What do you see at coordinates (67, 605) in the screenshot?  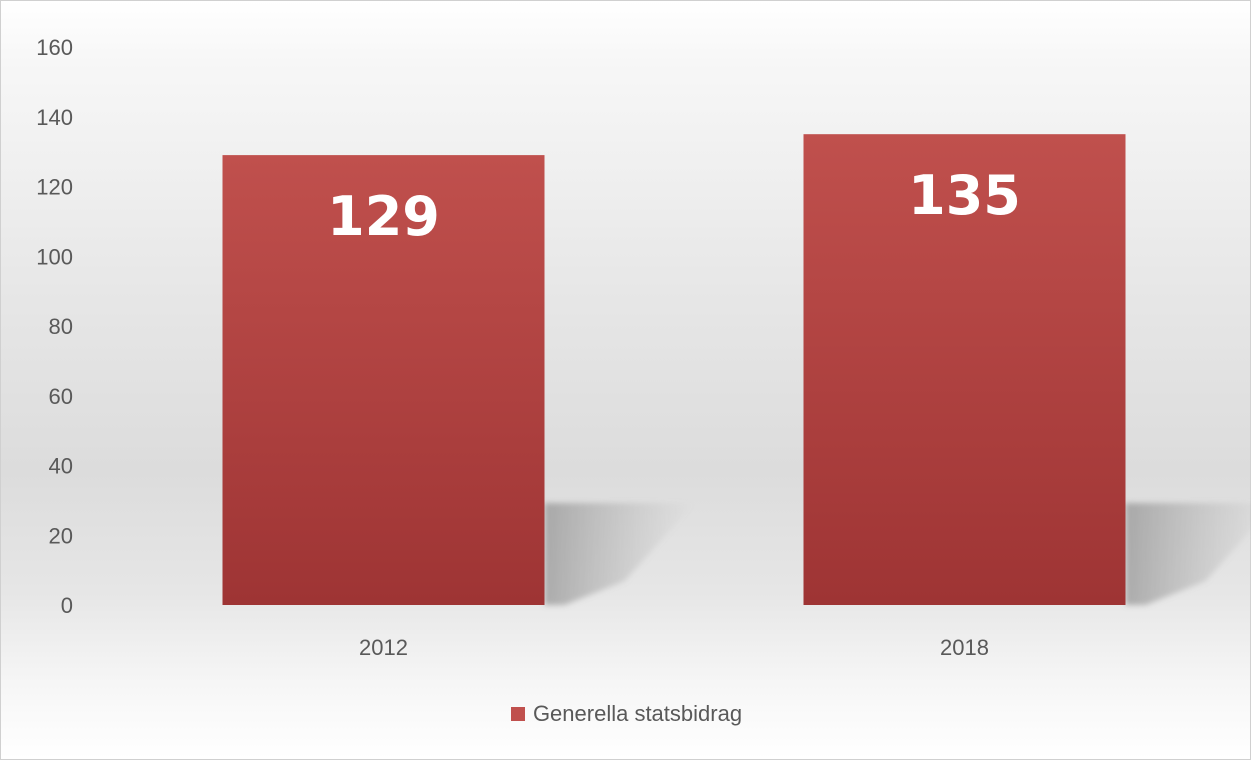 I see `y-tick-label: 0` at bounding box center [67, 605].